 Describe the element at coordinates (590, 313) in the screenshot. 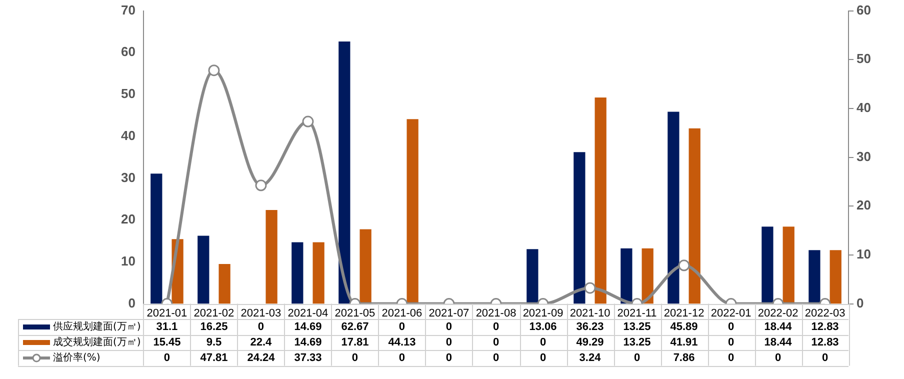

I see `x-tick-label: 2021-10` at that location.